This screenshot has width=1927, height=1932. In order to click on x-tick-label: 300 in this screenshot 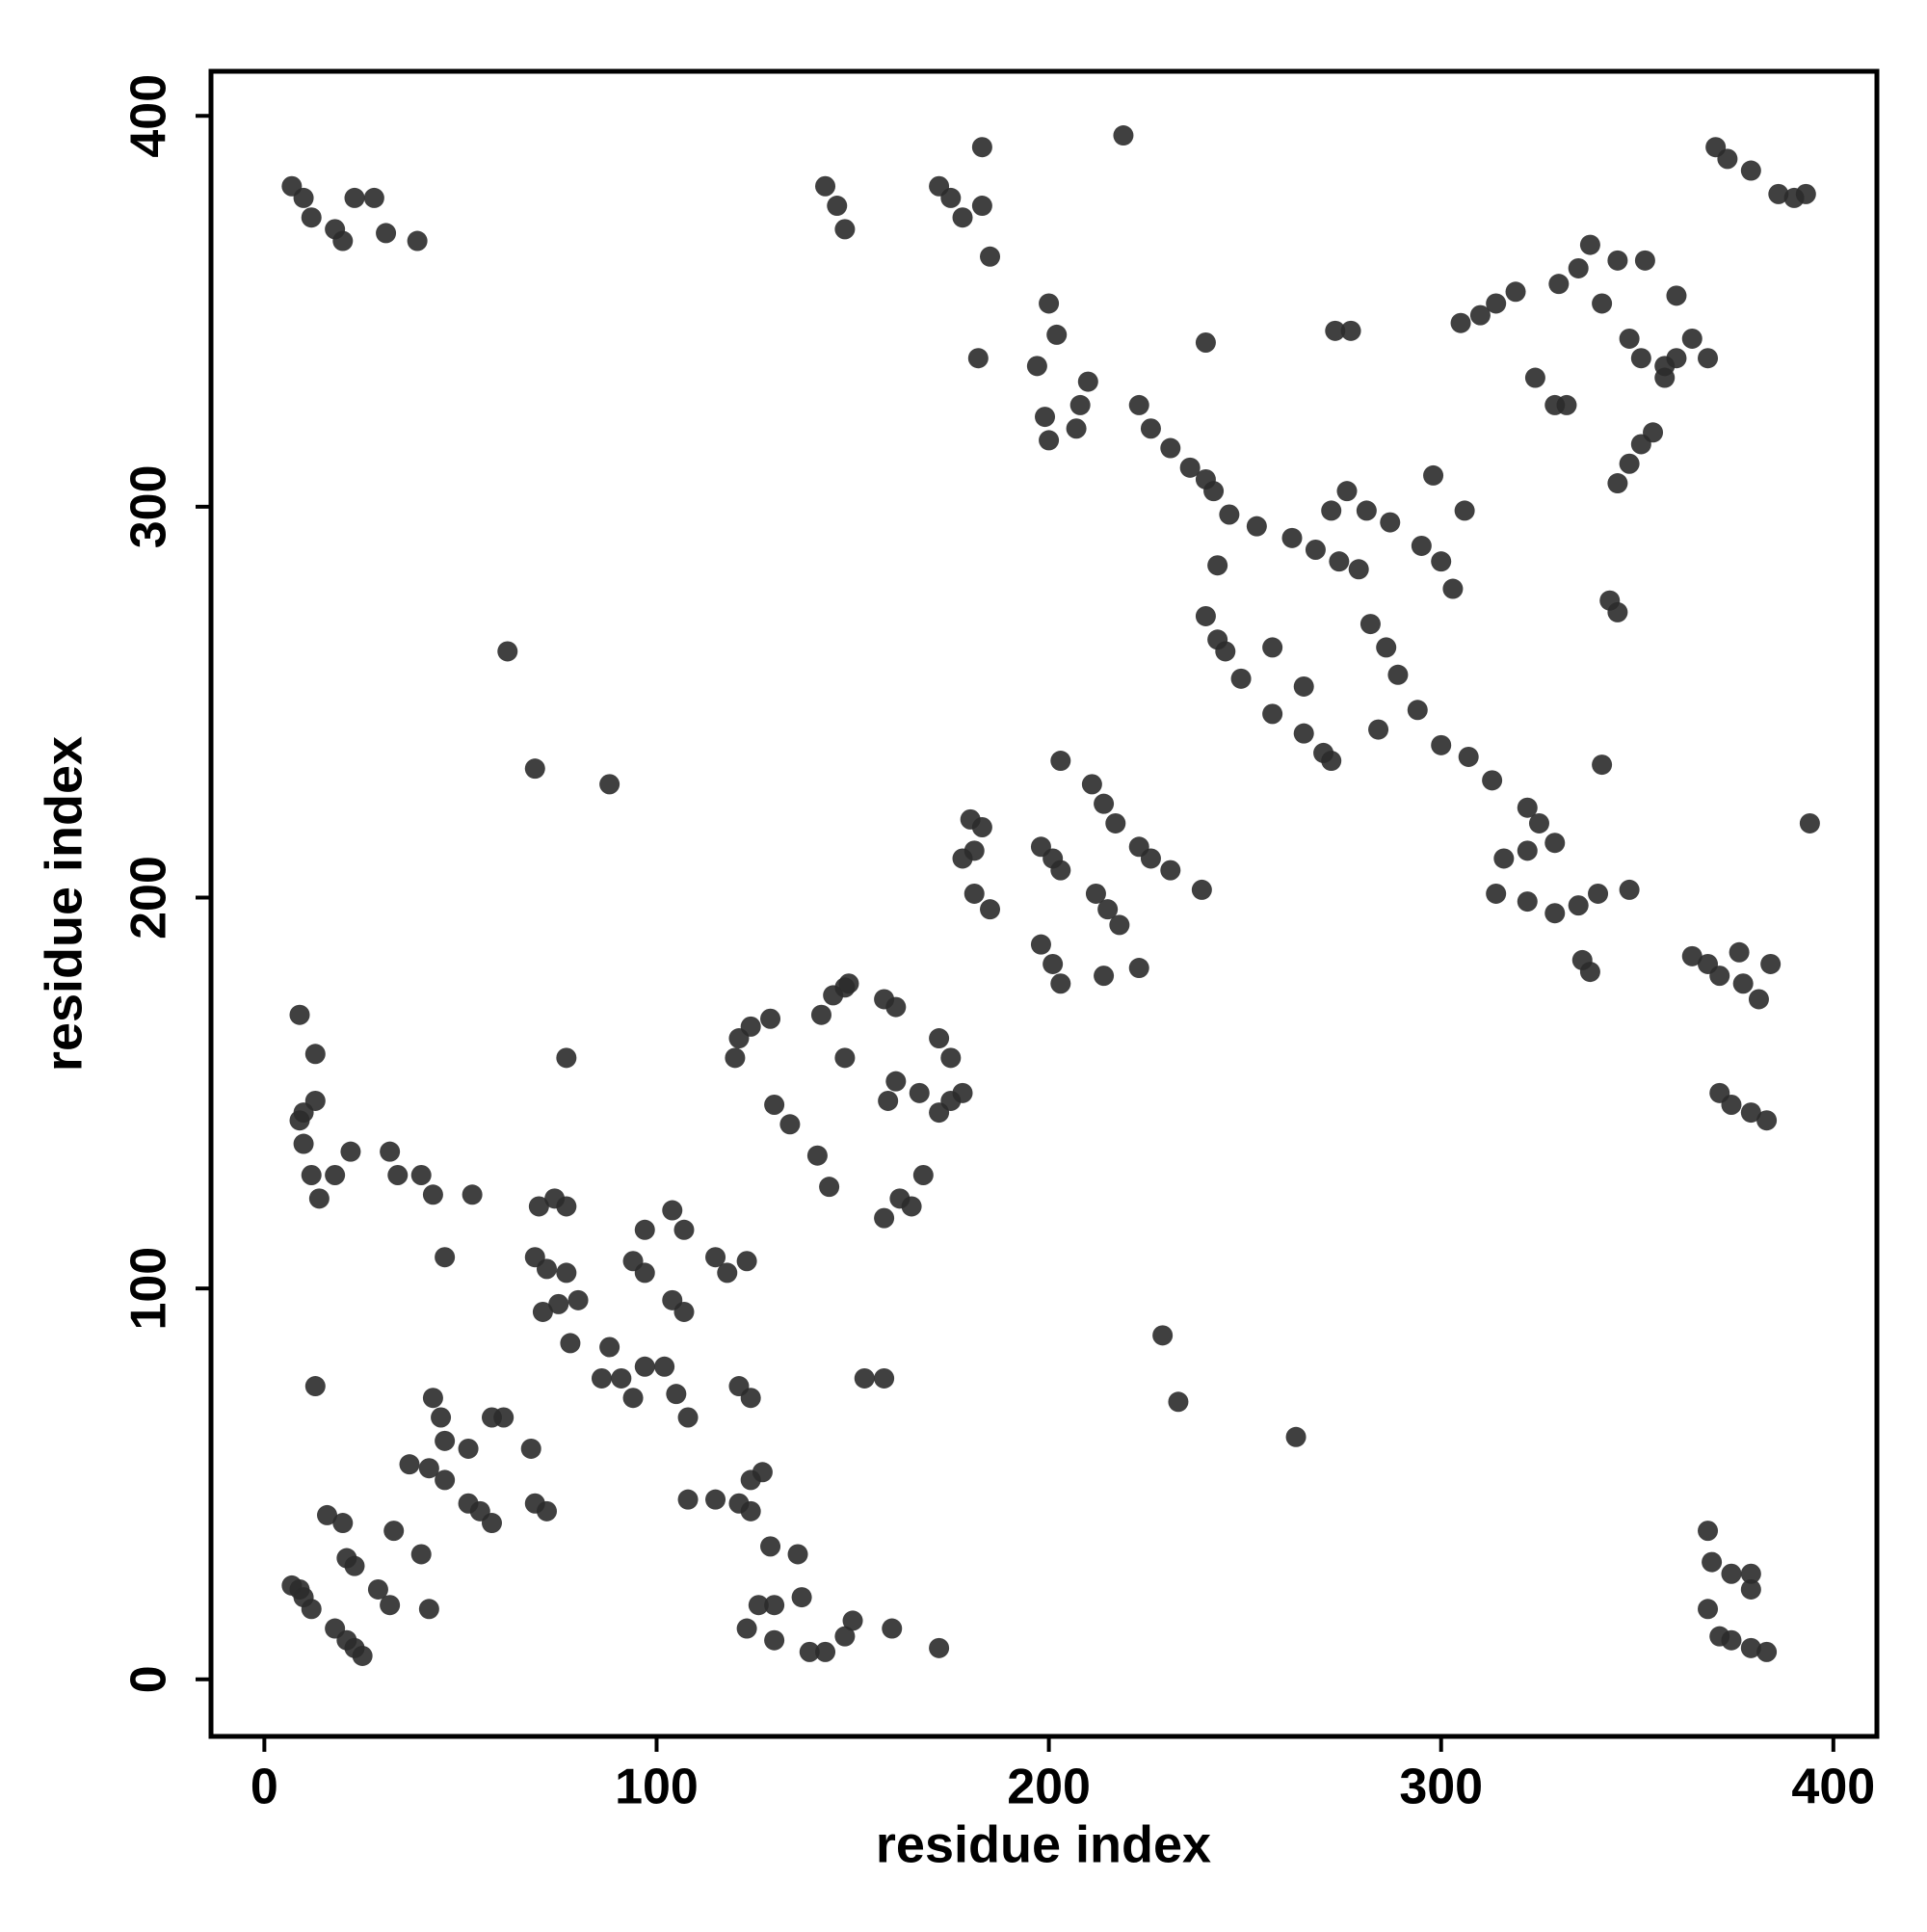, I will do `click(1441, 1787)`.